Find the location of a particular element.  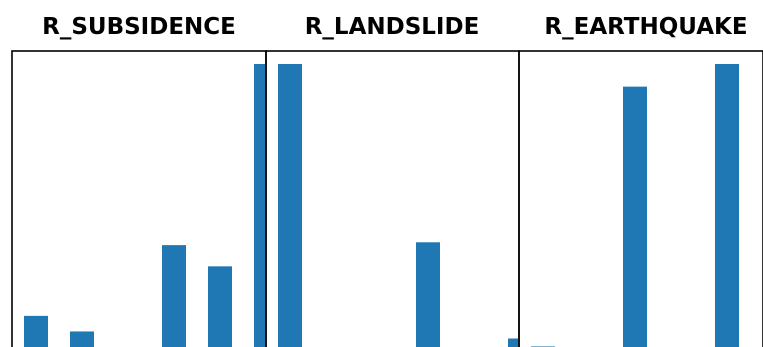

panel-title: R_SUBSIDENCE is located at coordinates (139, 27).